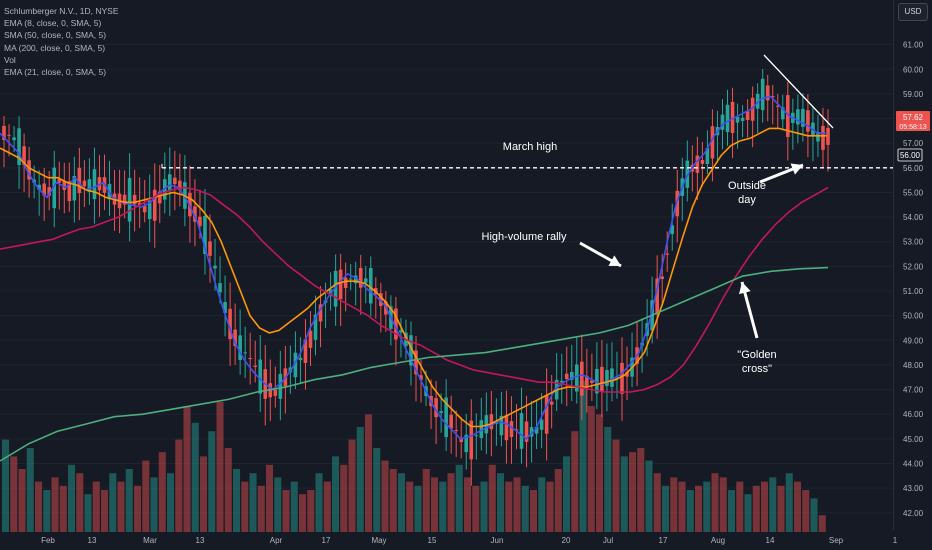  What do you see at coordinates (10, 59) in the screenshot?
I see `legend-vol: Vol` at bounding box center [10, 59].